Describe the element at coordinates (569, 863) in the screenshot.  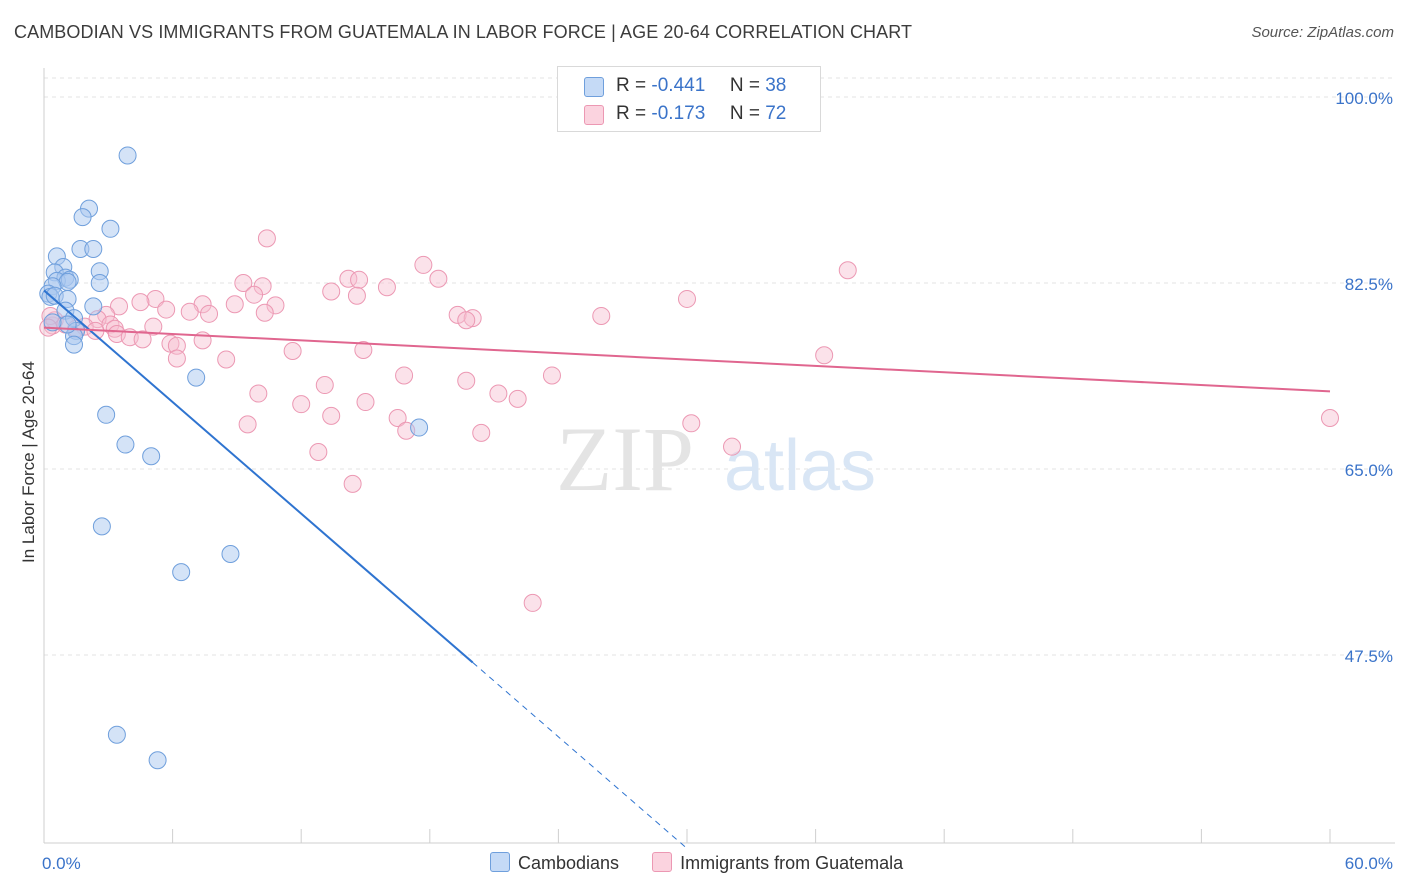
I see `legend-label: Cambodians` at that location.